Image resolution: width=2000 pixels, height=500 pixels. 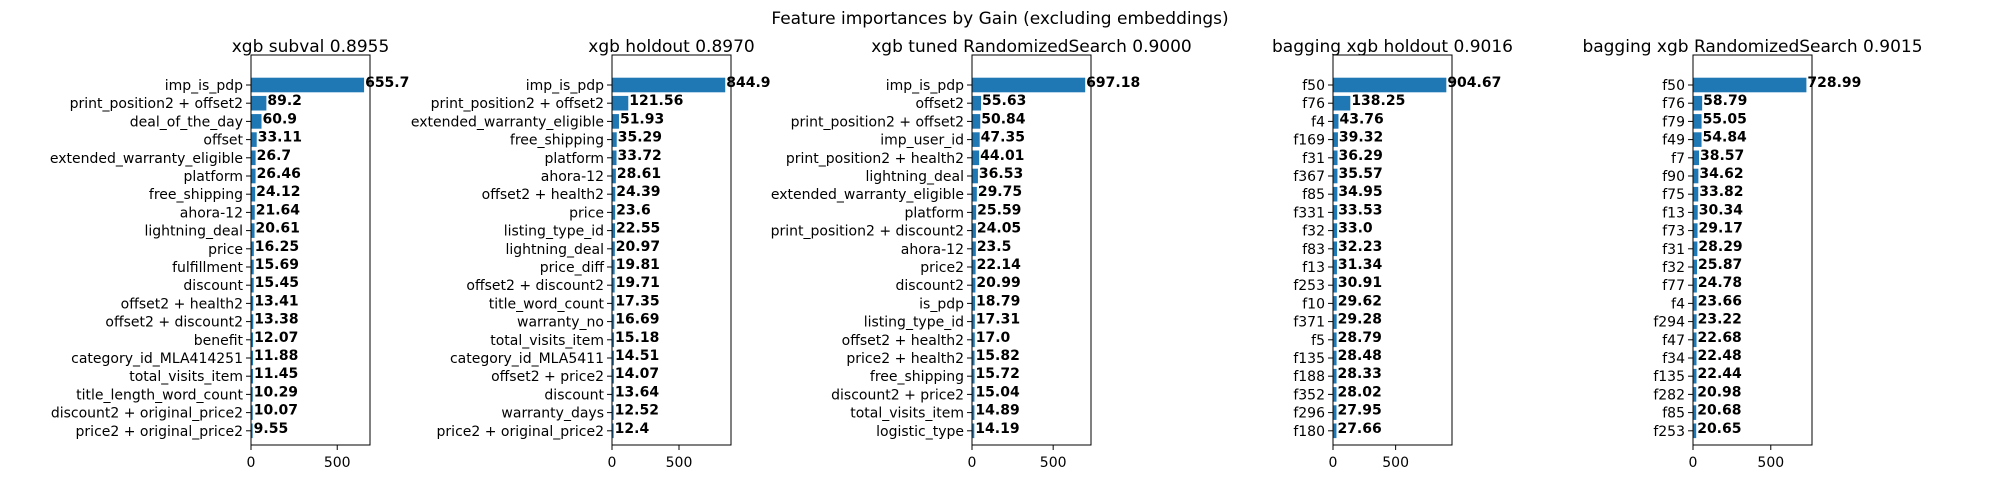 I want to click on y-tick-label: f135, so click(x=1309, y=359).